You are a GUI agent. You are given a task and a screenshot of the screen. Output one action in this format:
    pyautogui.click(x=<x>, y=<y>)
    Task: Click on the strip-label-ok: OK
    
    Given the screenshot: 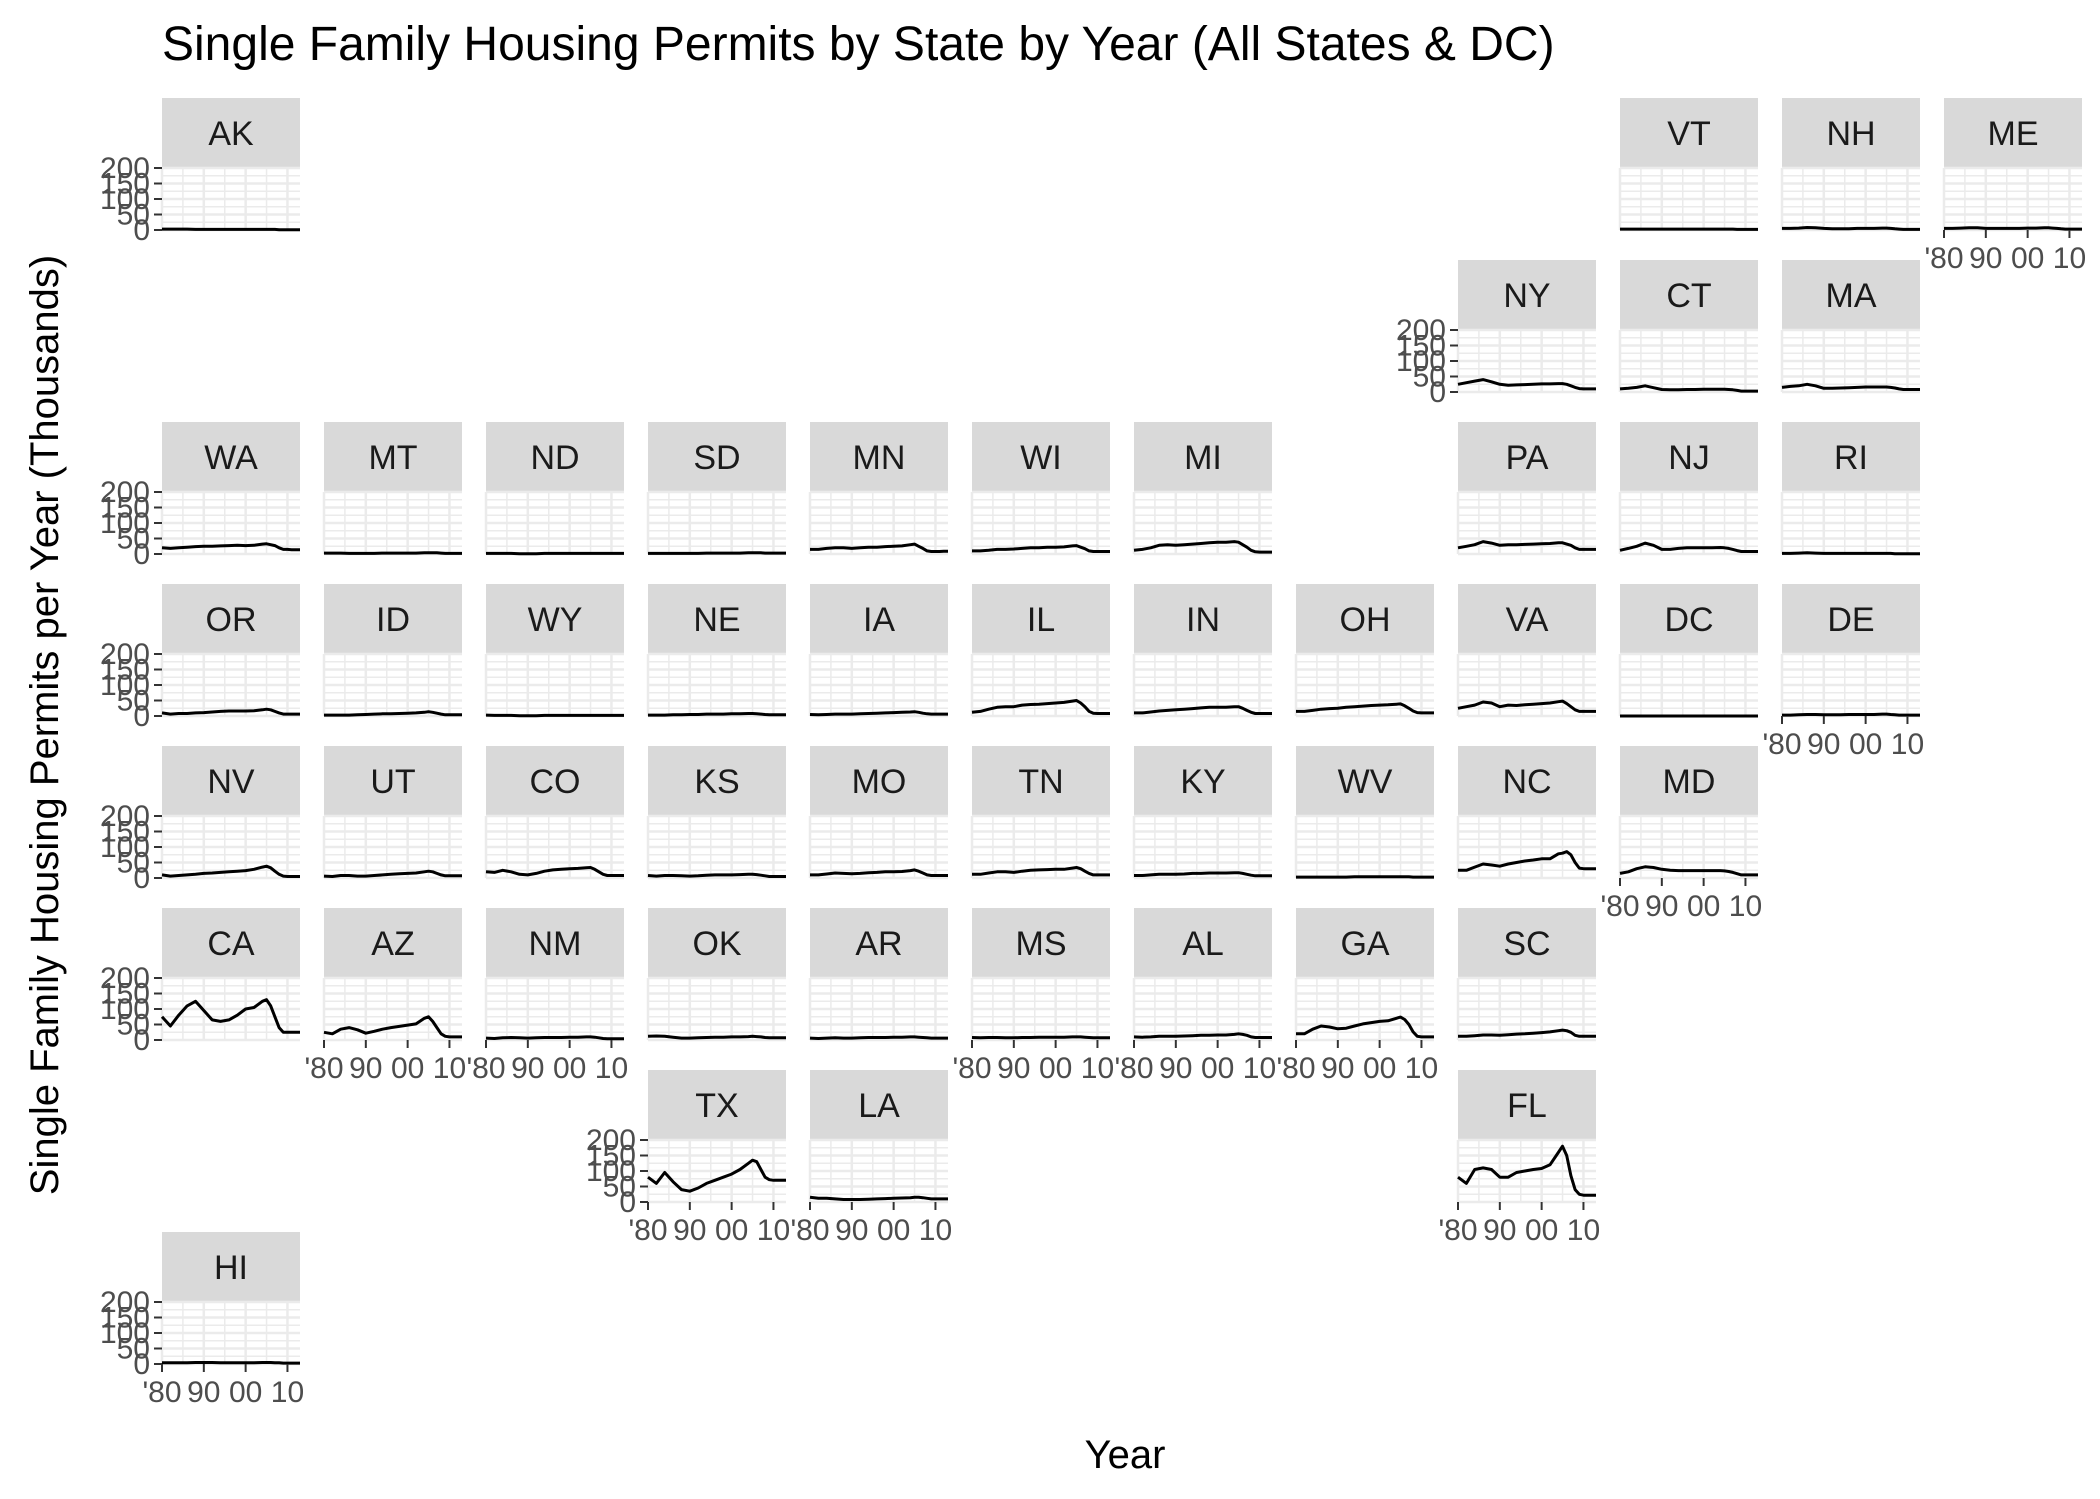 What is the action you would take?
    pyautogui.click(x=716, y=944)
    